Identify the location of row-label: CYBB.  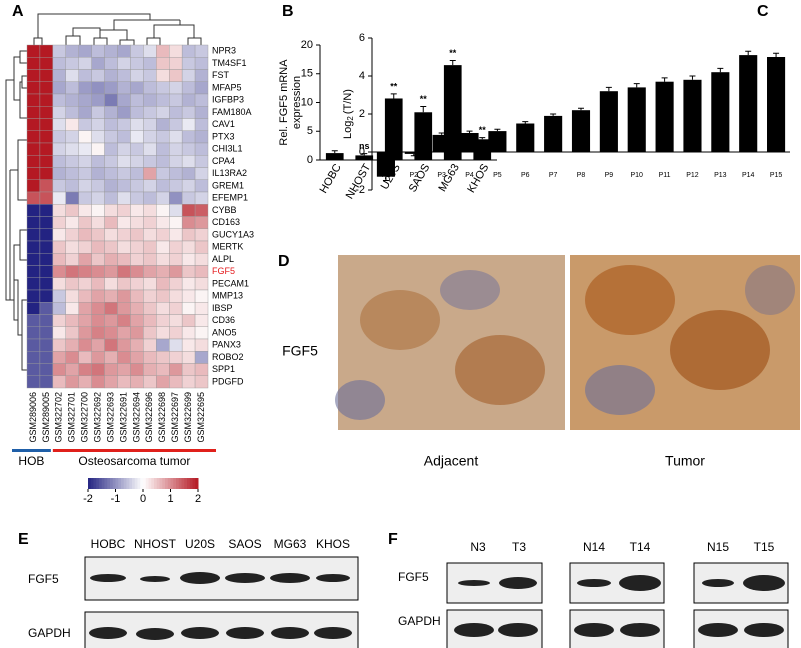
(224, 210).